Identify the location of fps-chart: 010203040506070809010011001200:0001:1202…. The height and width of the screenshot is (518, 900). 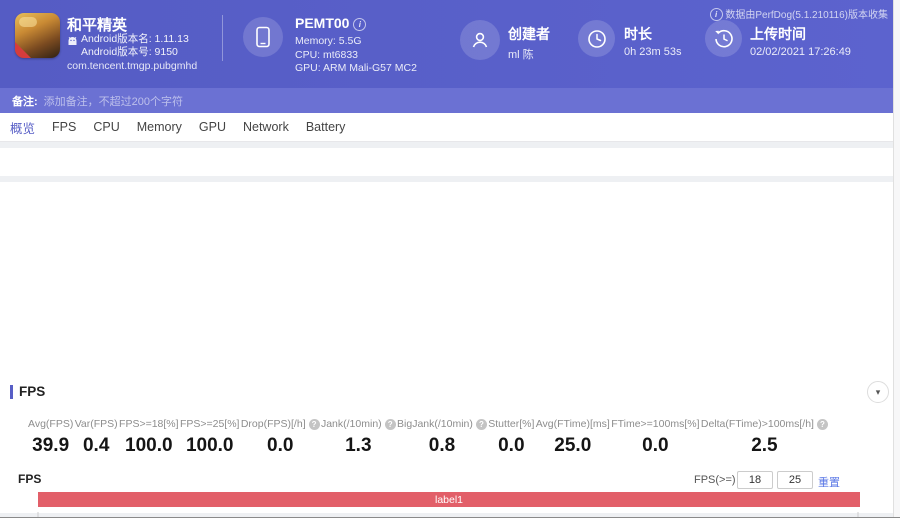
(443, 515).